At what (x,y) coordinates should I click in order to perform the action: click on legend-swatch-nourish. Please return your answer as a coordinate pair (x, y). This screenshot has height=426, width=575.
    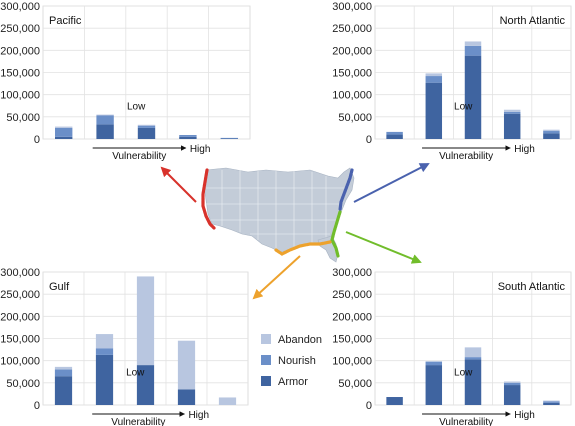
    Looking at the image, I should click on (266, 360).